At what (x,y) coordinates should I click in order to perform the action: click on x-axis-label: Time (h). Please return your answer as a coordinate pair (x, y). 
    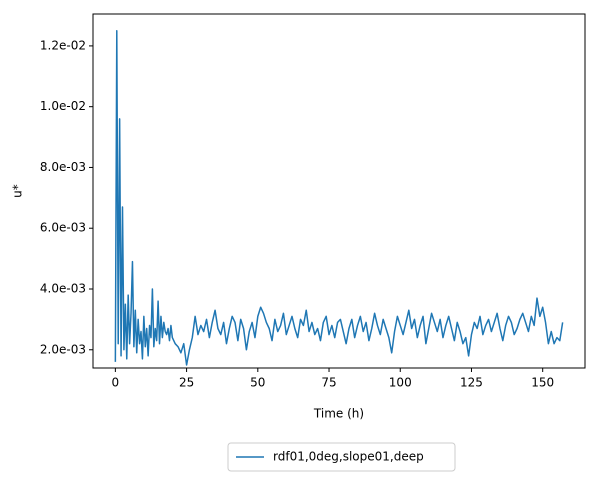
    Looking at the image, I should click on (338, 414).